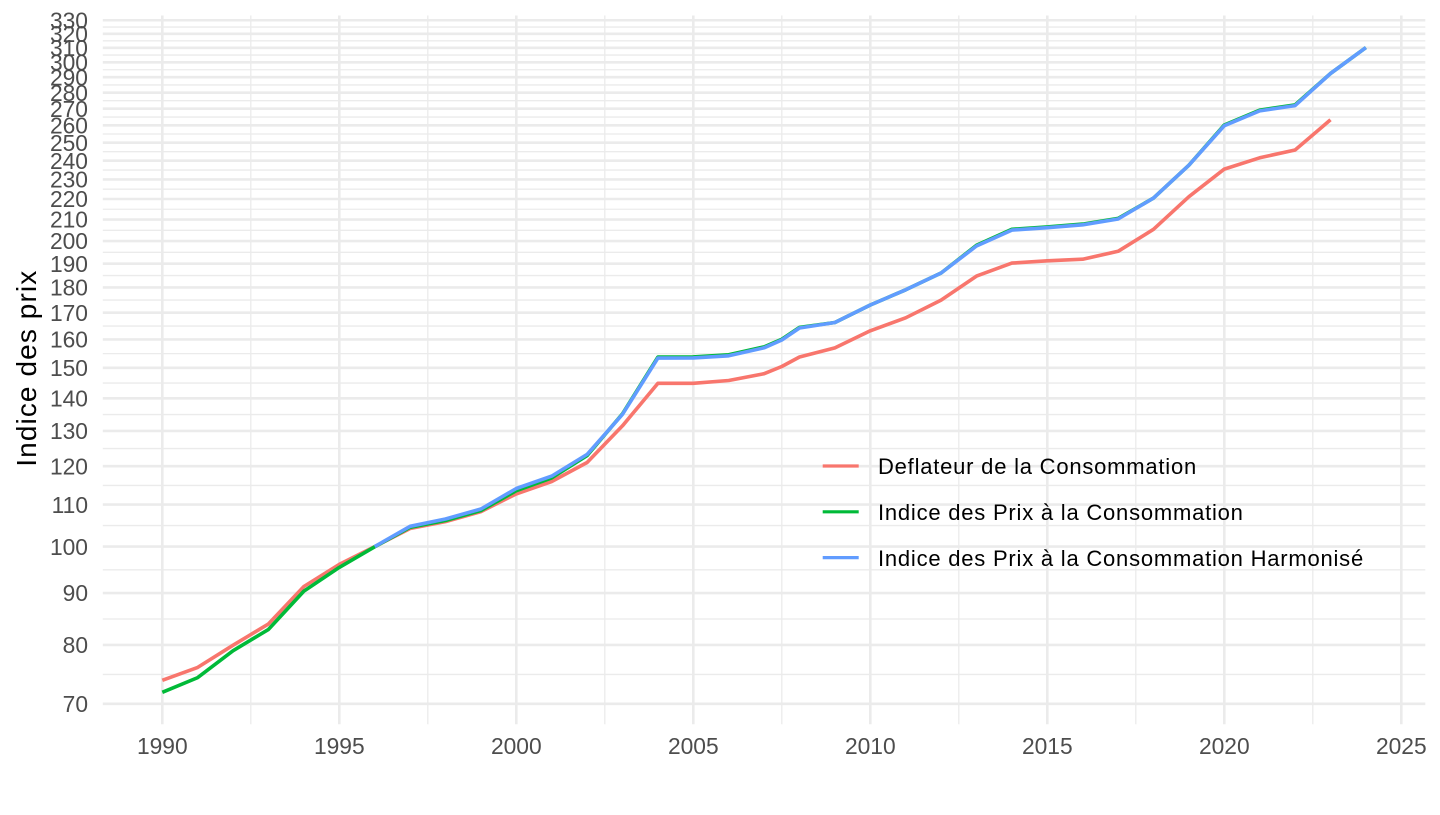 Image resolution: width=1440 pixels, height=815 pixels. What do you see at coordinates (1224, 746) in the screenshot?
I see `svg-text: 2020` at bounding box center [1224, 746].